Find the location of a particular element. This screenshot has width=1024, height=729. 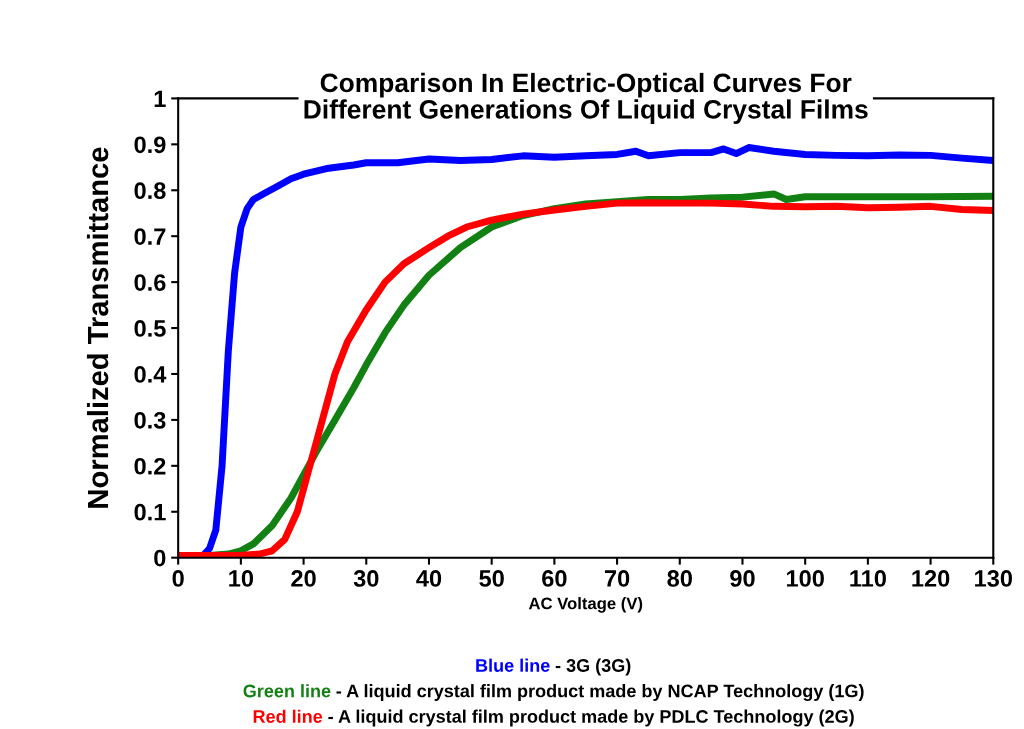

y-tick-label: 0.7 is located at coordinates (150, 236).